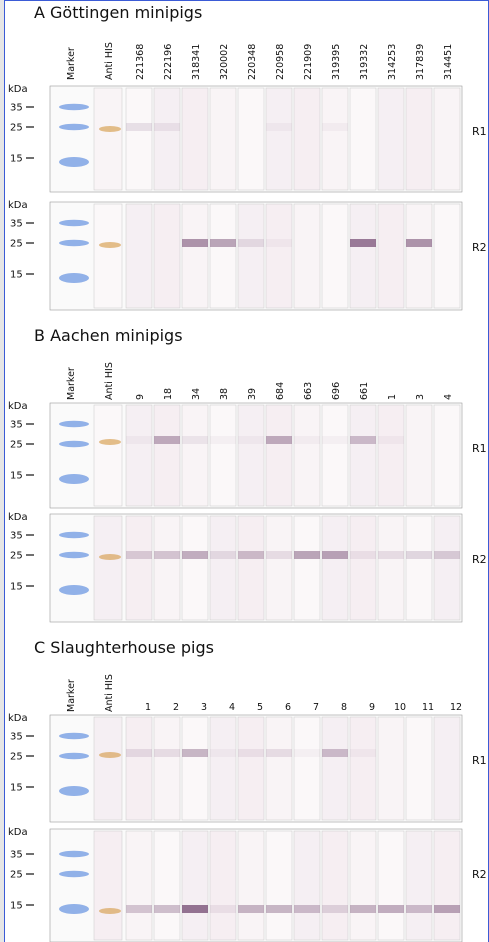 This screenshot has height=942, width=489. Describe the element at coordinates (108, 335) in the screenshot. I see `panel-title: B Aachen minipigs` at that location.